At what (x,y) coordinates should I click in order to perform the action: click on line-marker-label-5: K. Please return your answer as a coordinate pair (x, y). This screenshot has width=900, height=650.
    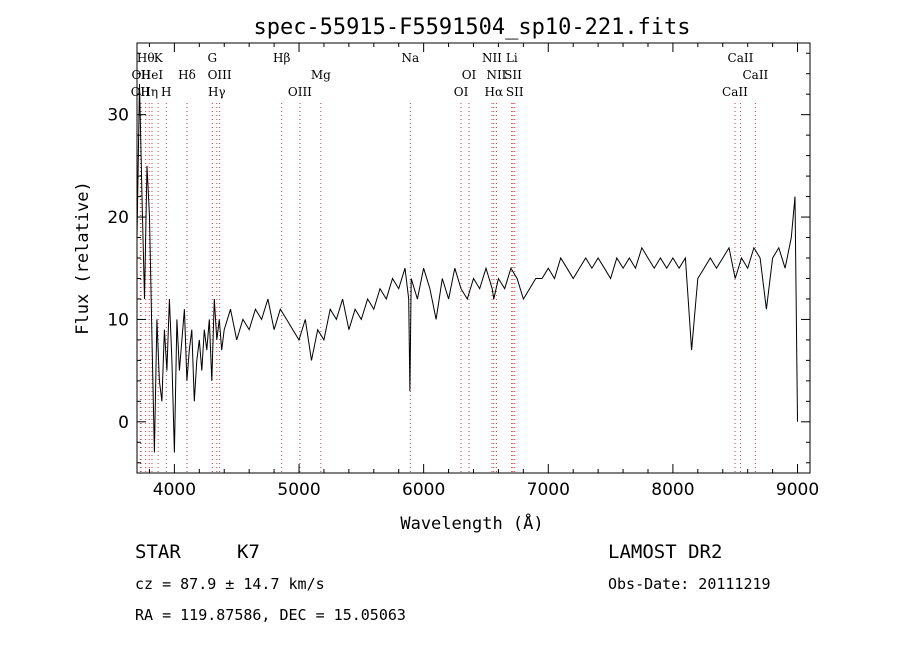
    Looking at the image, I should click on (159, 58).